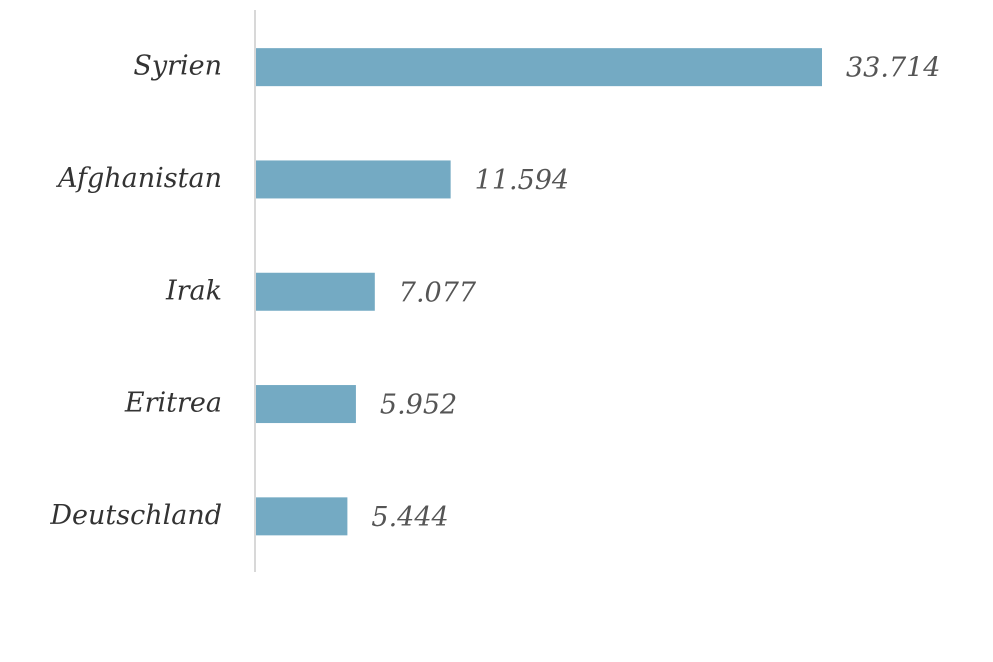 This screenshot has width=993, height=662. Describe the element at coordinates (173, 403) in the screenshot. I see `category-label: Eritrea` at that location.